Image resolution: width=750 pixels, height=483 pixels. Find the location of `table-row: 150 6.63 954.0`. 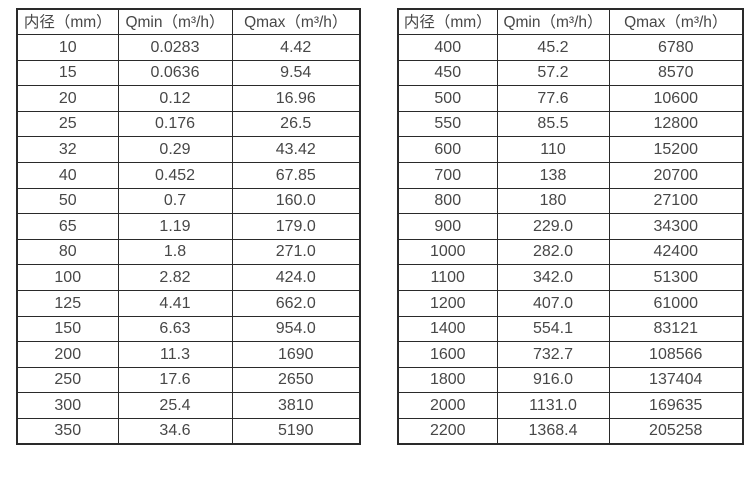

table-row: 150 6.63 954.0 is located at coordinates (188, 329).